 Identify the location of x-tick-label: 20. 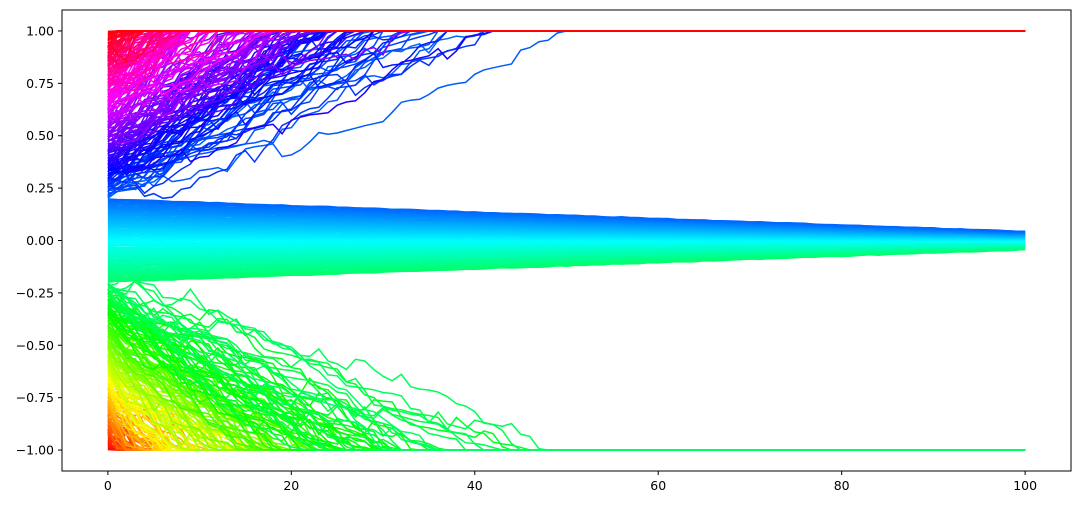
(291, 485).